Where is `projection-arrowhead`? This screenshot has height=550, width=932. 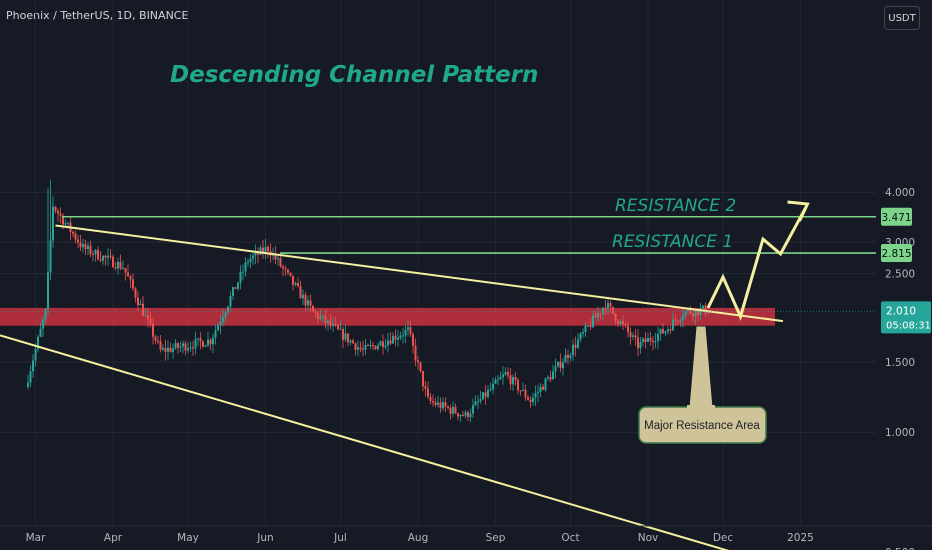
projection-arrowhead is located at coordinates (798, 211).